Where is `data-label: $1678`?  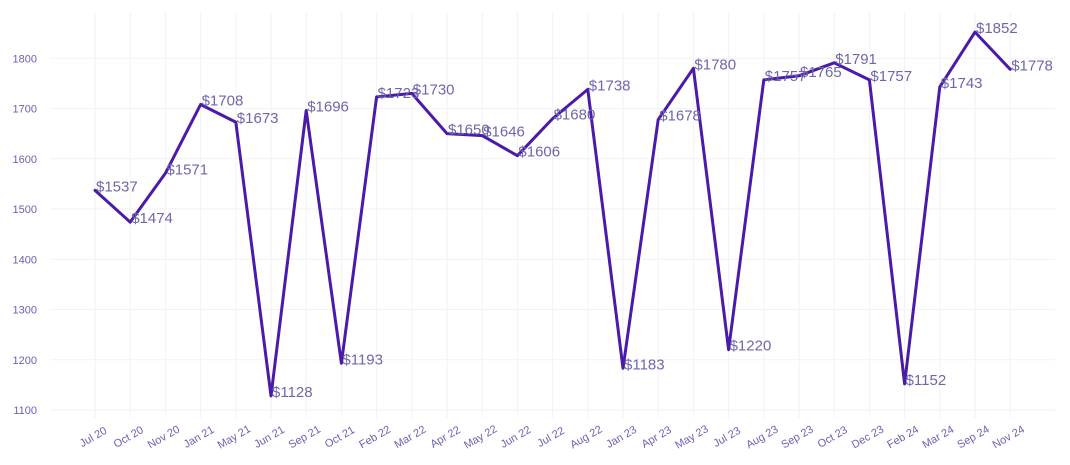
data-label: $1678 is located at coordinates (680, 116).